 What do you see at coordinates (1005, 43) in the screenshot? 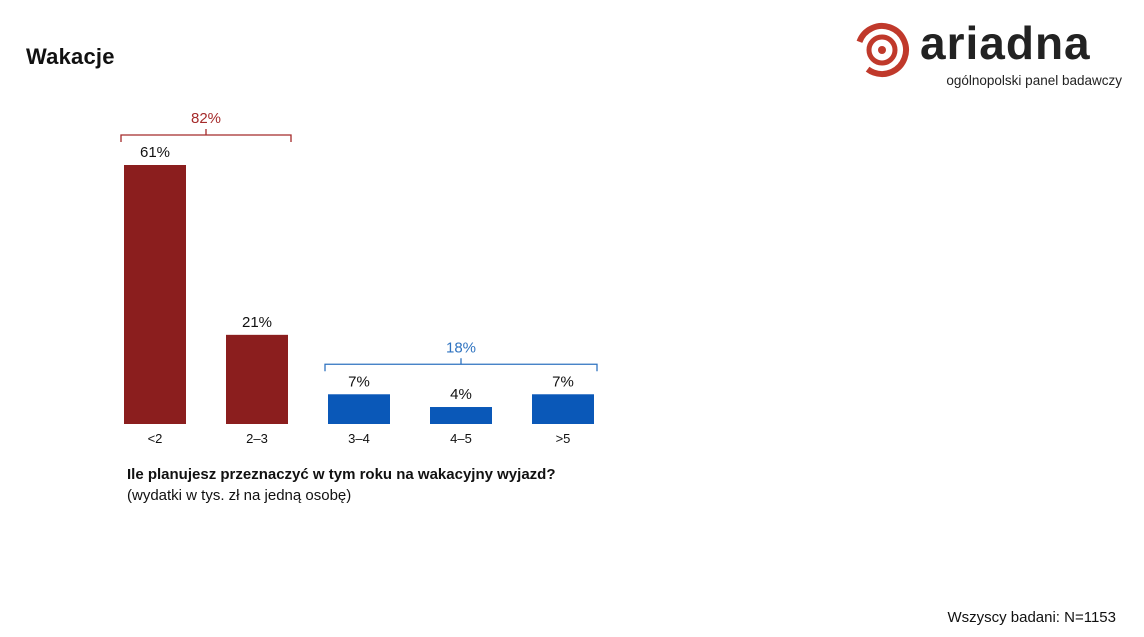
I see `logo-wordmark: ariadna` at bounding box center [1005, 43].